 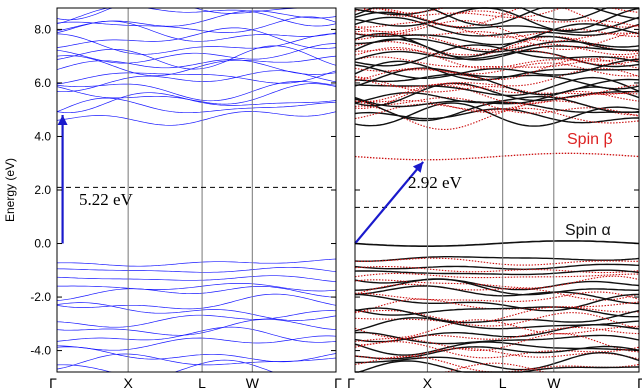 What do you see at coordinates (497, 243) in the screenshot?
I see `spin-alpha-top-band` at bounding box center [497, 243].